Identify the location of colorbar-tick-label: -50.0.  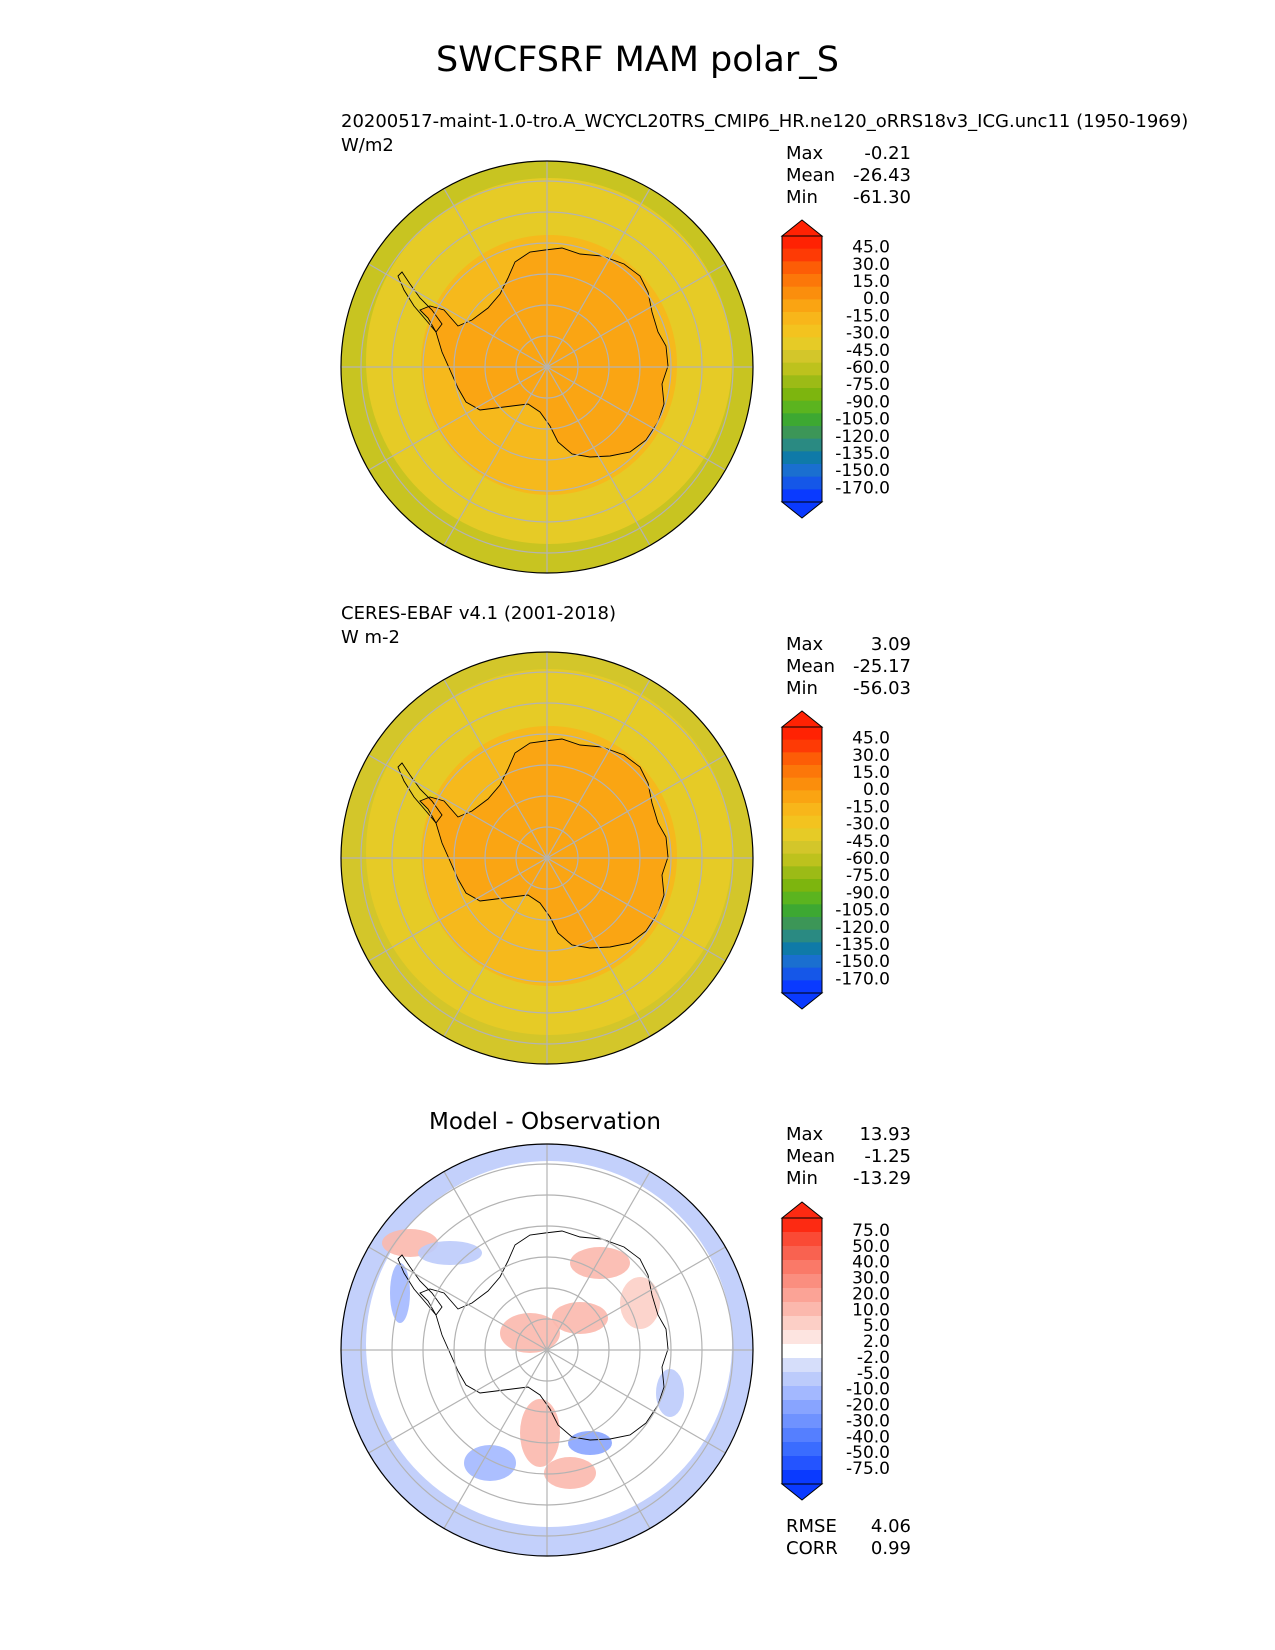
(868, 1453).